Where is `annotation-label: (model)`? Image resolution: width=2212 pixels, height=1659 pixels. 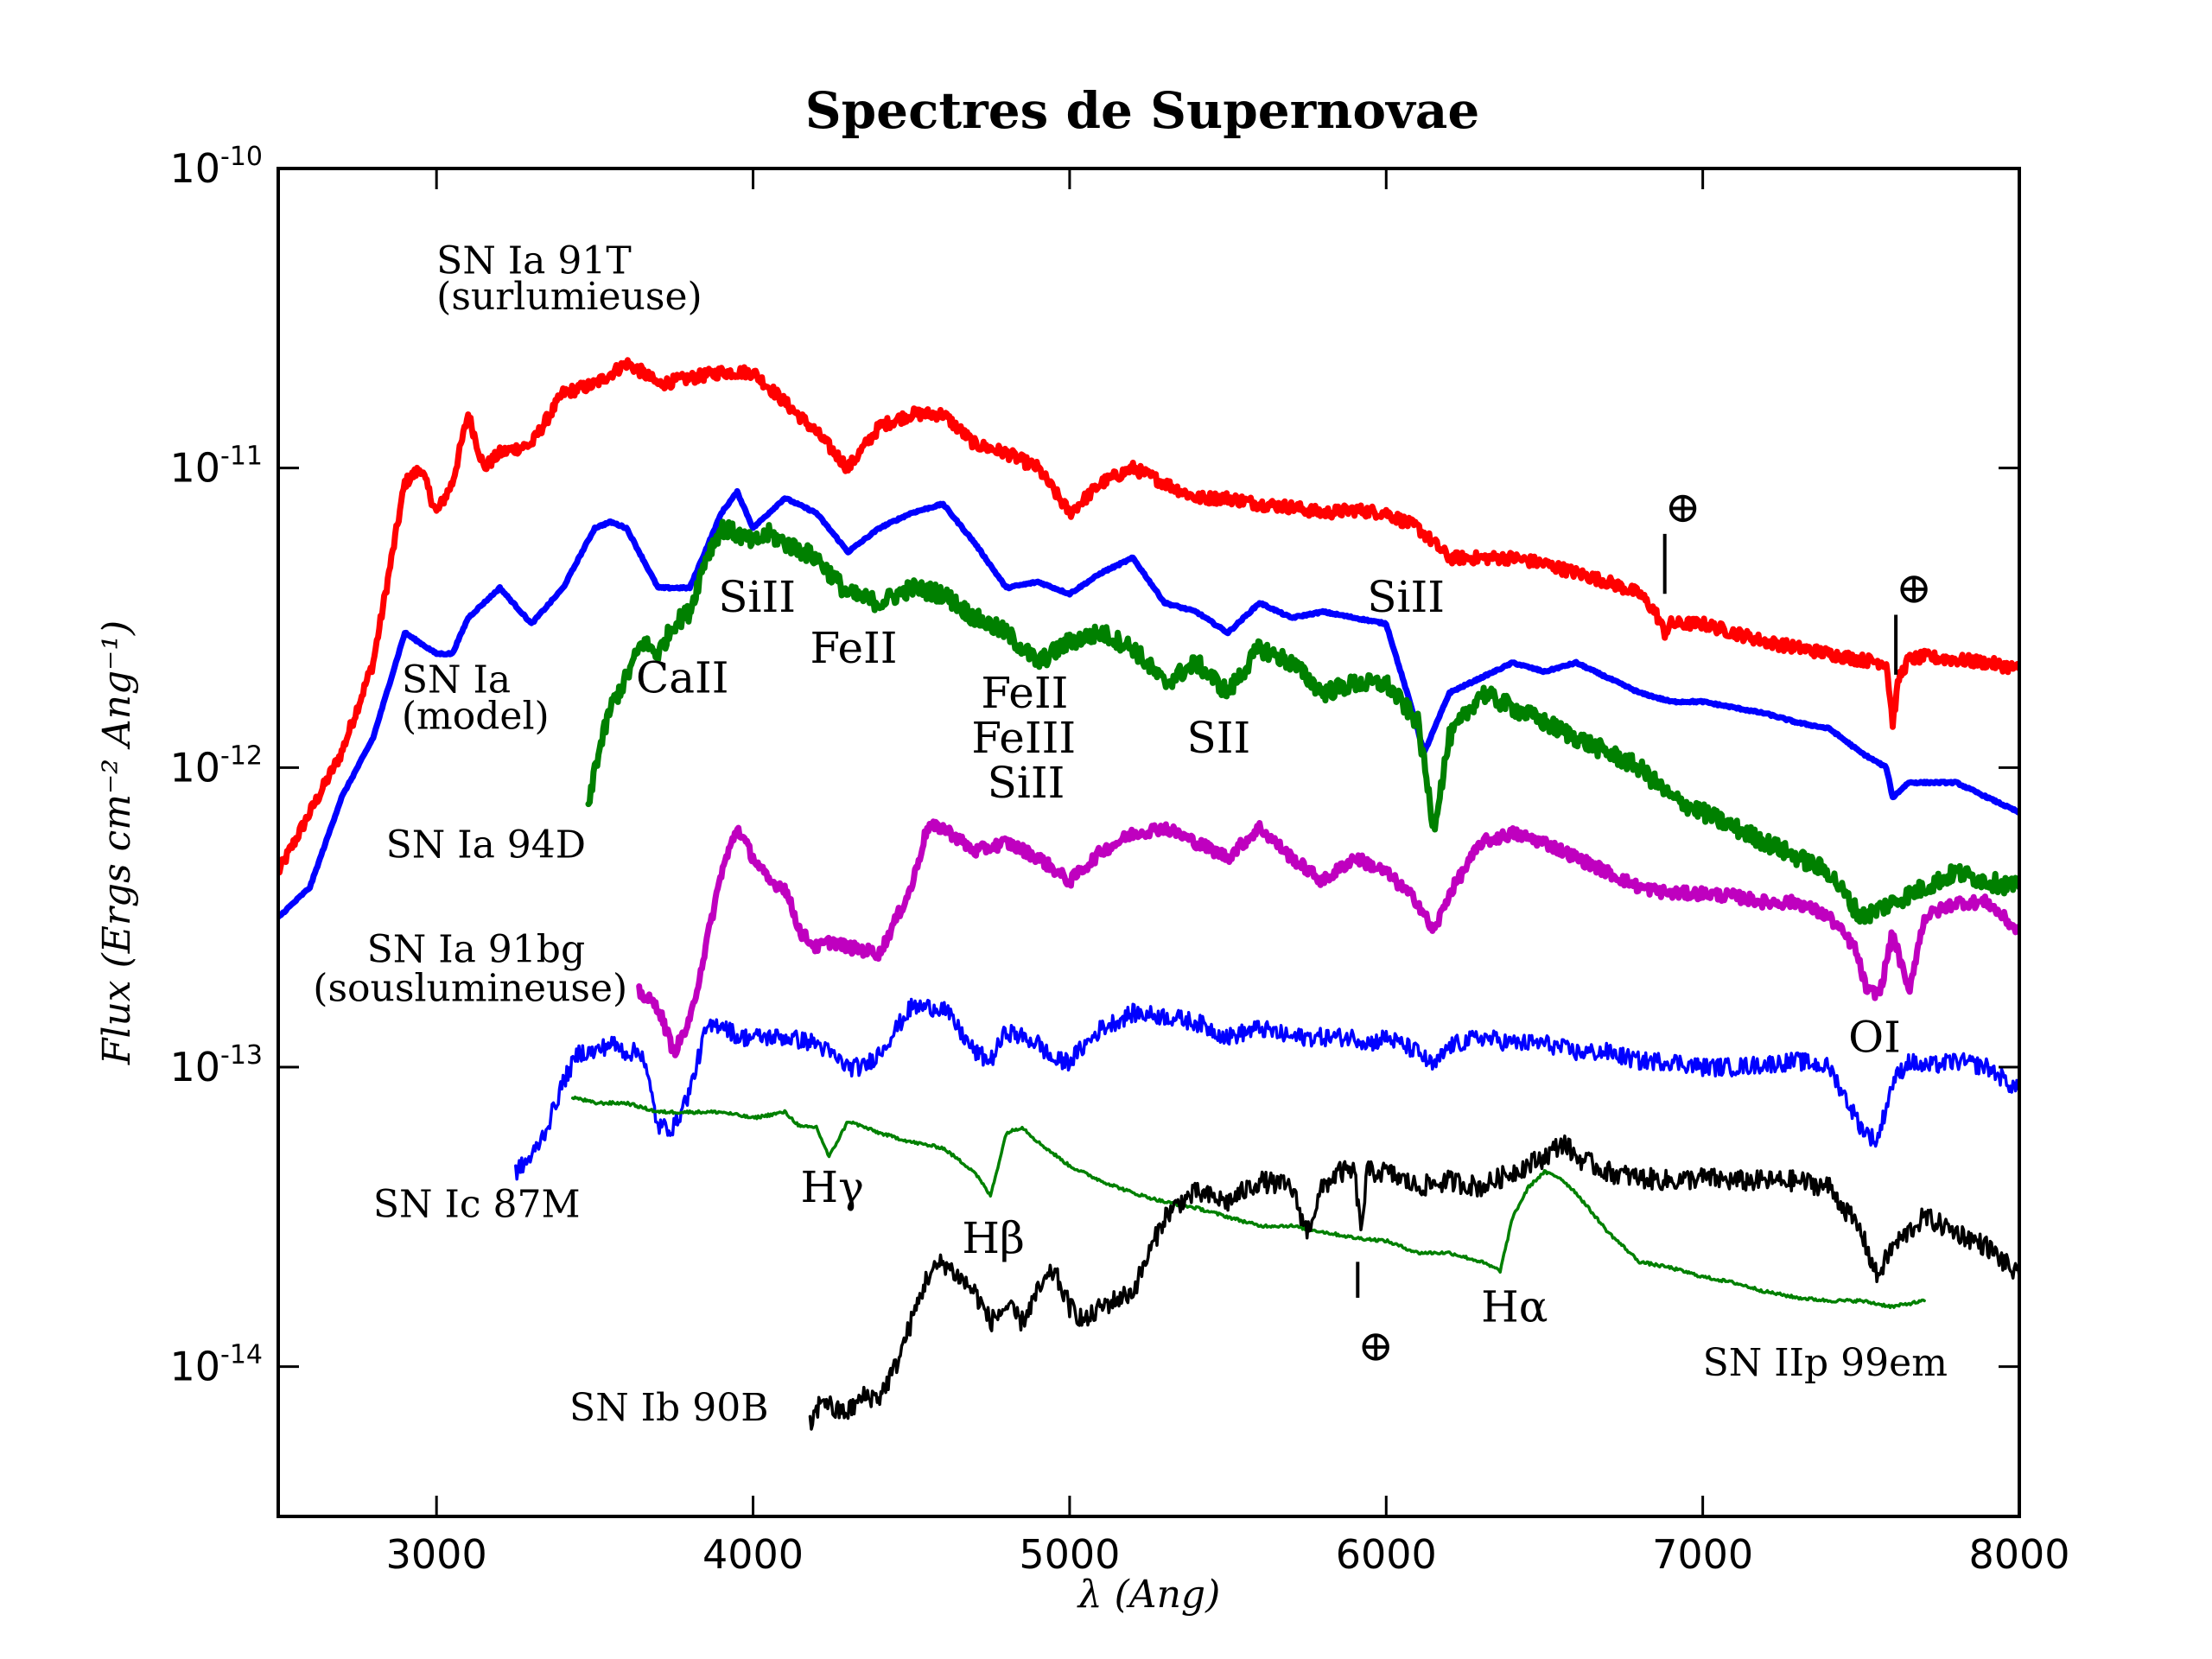 annotation-label: (model) is located at coordinates (476, 716).